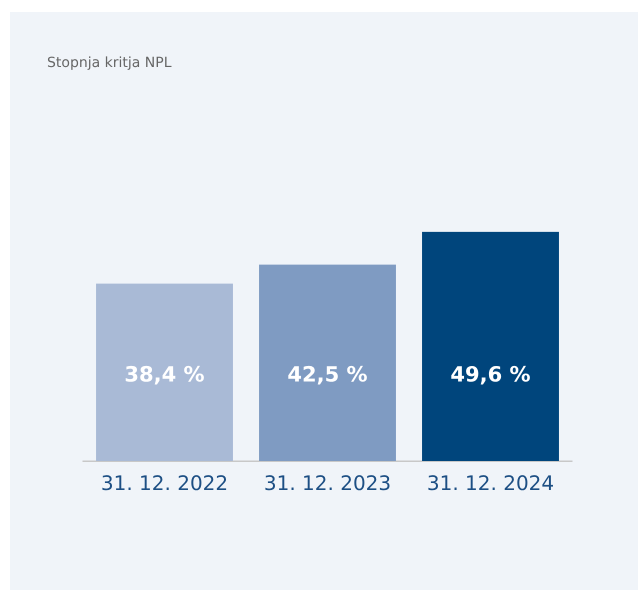 Image resolution: width=638 pixels, height=595 pixels. I want to click on x-tick-label: 31. 12. 2024, so click(490, 483).